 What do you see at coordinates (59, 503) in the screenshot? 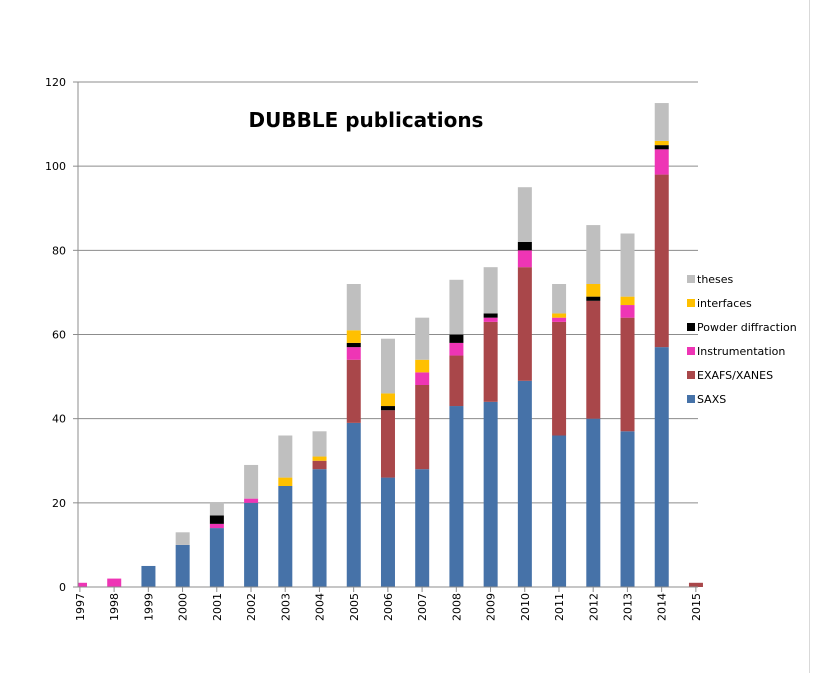
I see `y-tick-label: 20` at bounding box center [59, 503].